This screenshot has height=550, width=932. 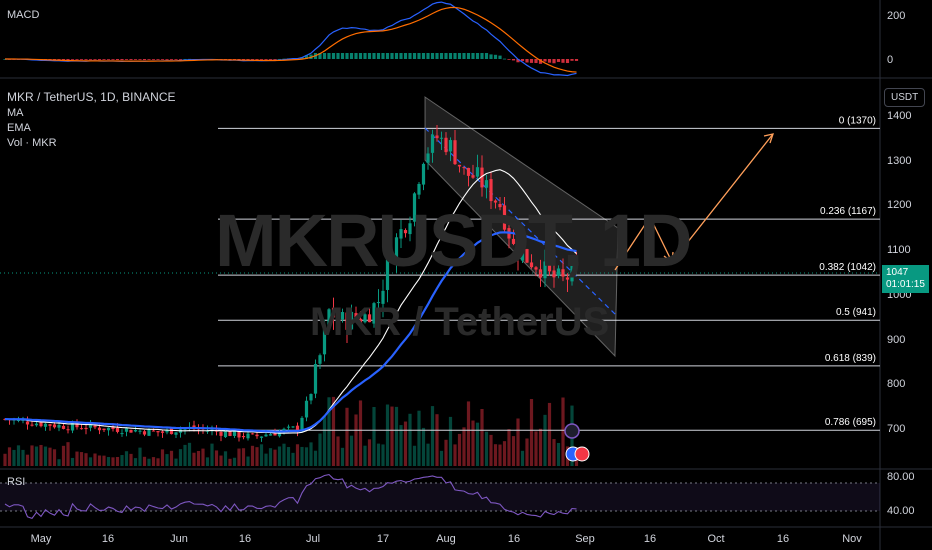 What do you see at coordinates (905, 97) in the screenshot?
I see `currency-button: USDT` at bounding box center [905, 97].